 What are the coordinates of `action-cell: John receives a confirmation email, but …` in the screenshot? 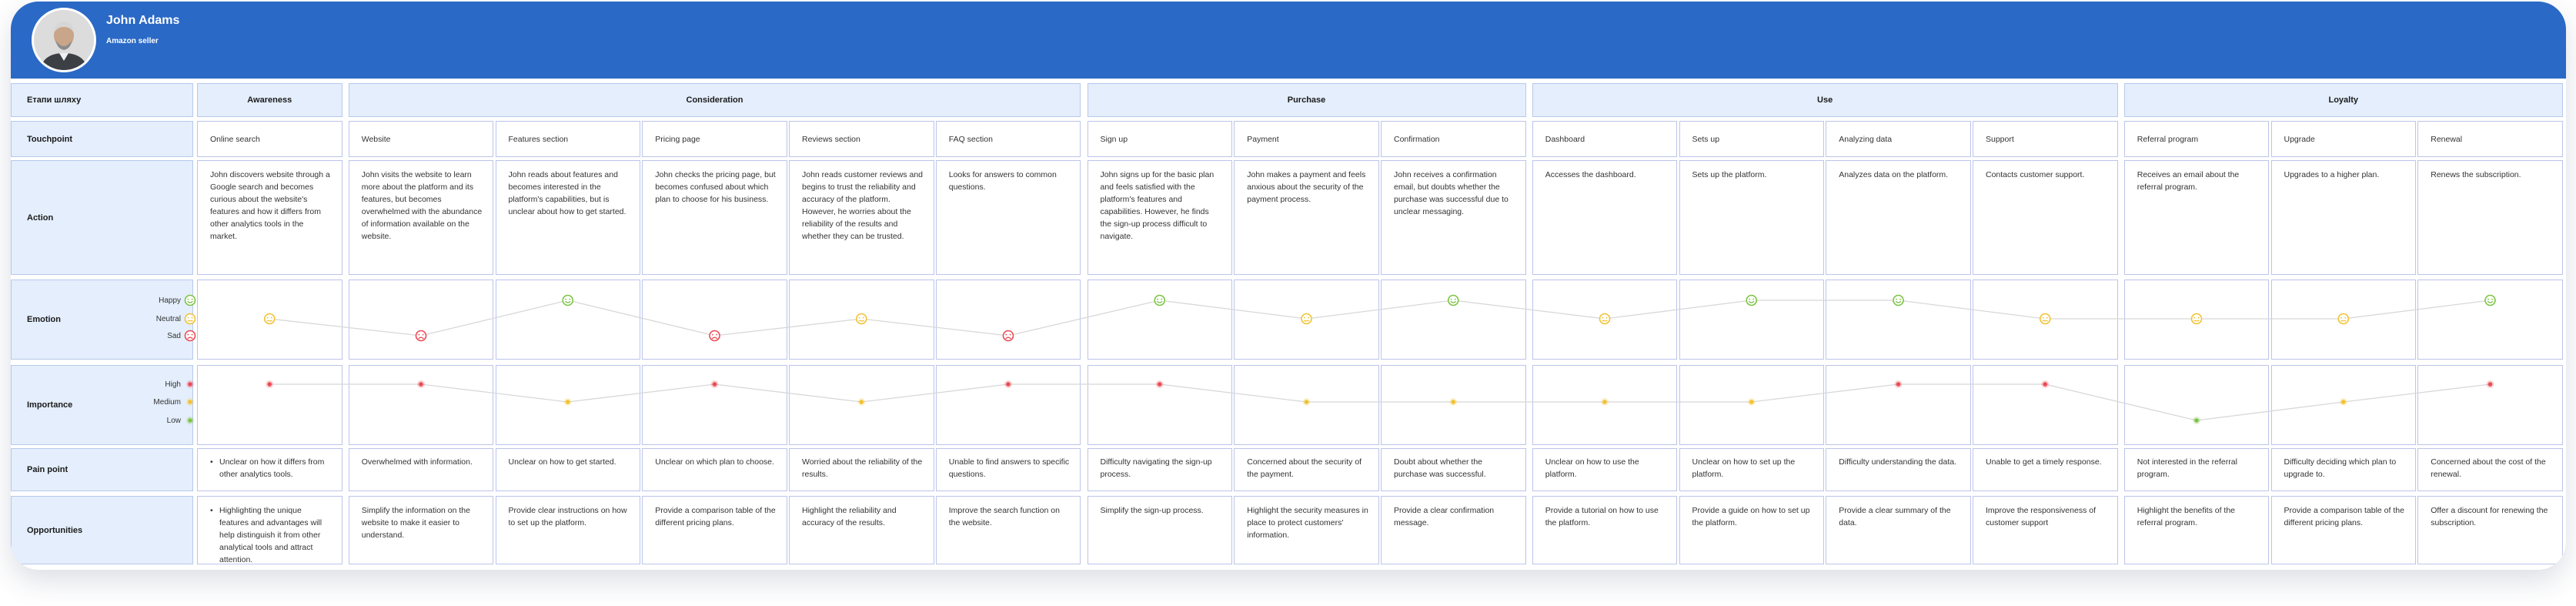 It's located at (1453, 217).